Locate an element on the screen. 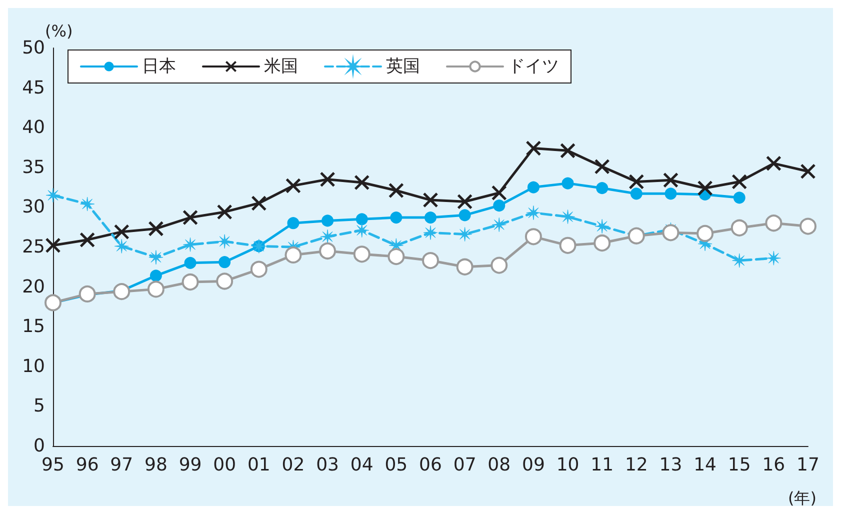 The height and width of the screenshot is (514, 841). x-tick-label: 95 is located at coordinates (53, 465).